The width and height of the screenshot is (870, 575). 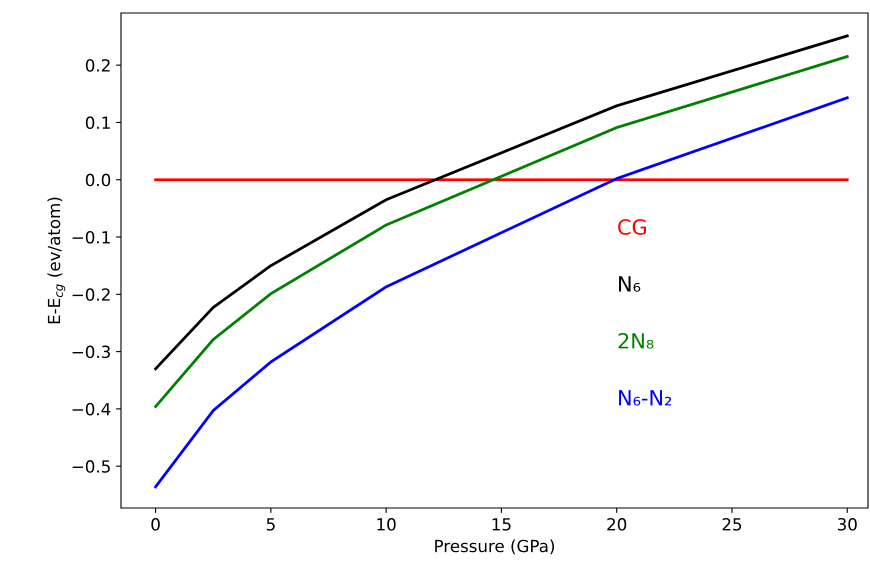 What do you see at coordinates (91, 409) in the screenshot?
I see `y-tick-label: −0.4` at bounding box center [91, 409].